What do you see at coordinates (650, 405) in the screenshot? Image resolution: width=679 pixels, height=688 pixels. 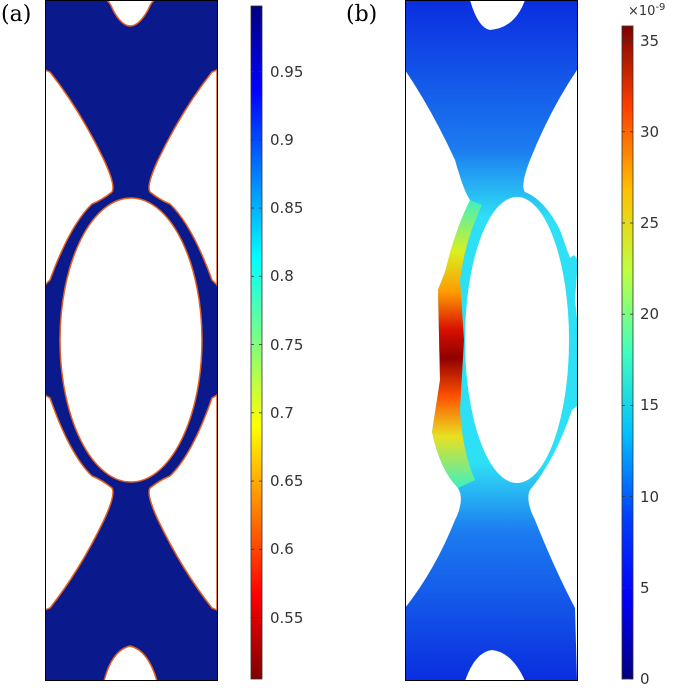 I see `colorbar-b-tick-label: 15` at bounding box center [650, 405].